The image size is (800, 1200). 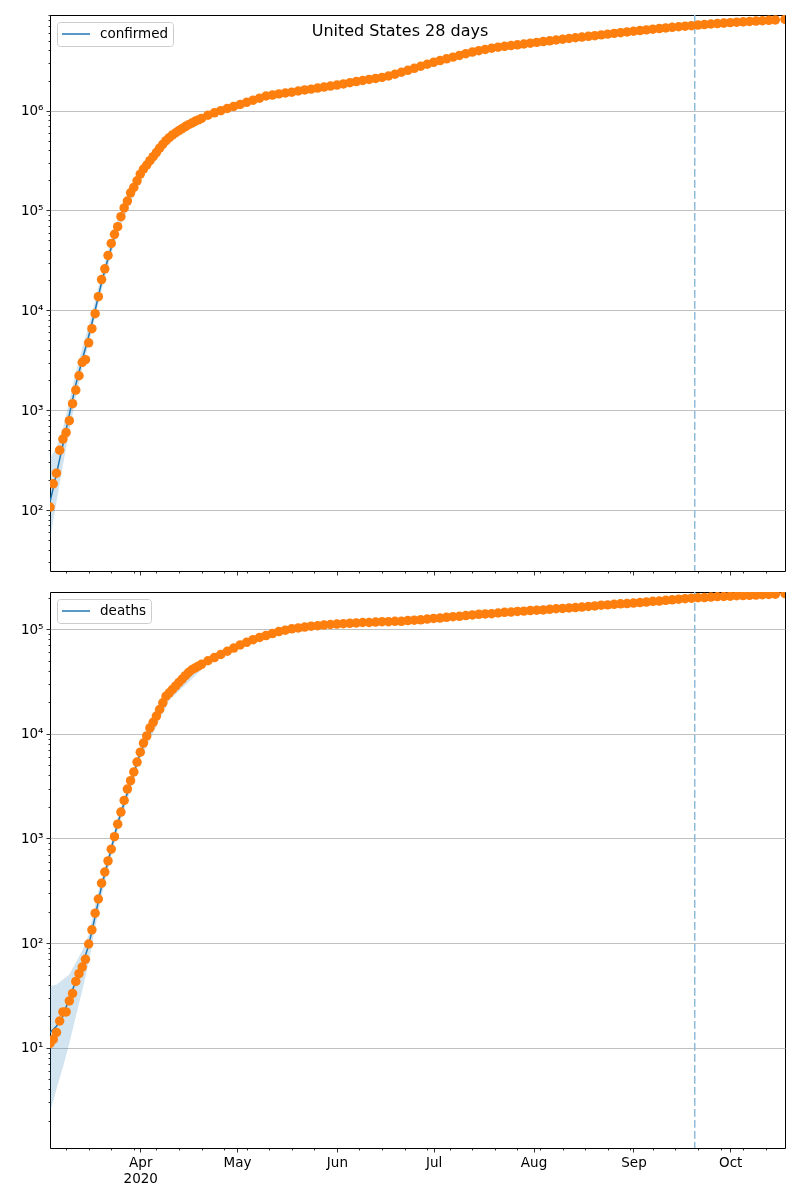 I want to click on legend-label: confirmed, so click(x=134, y=33).